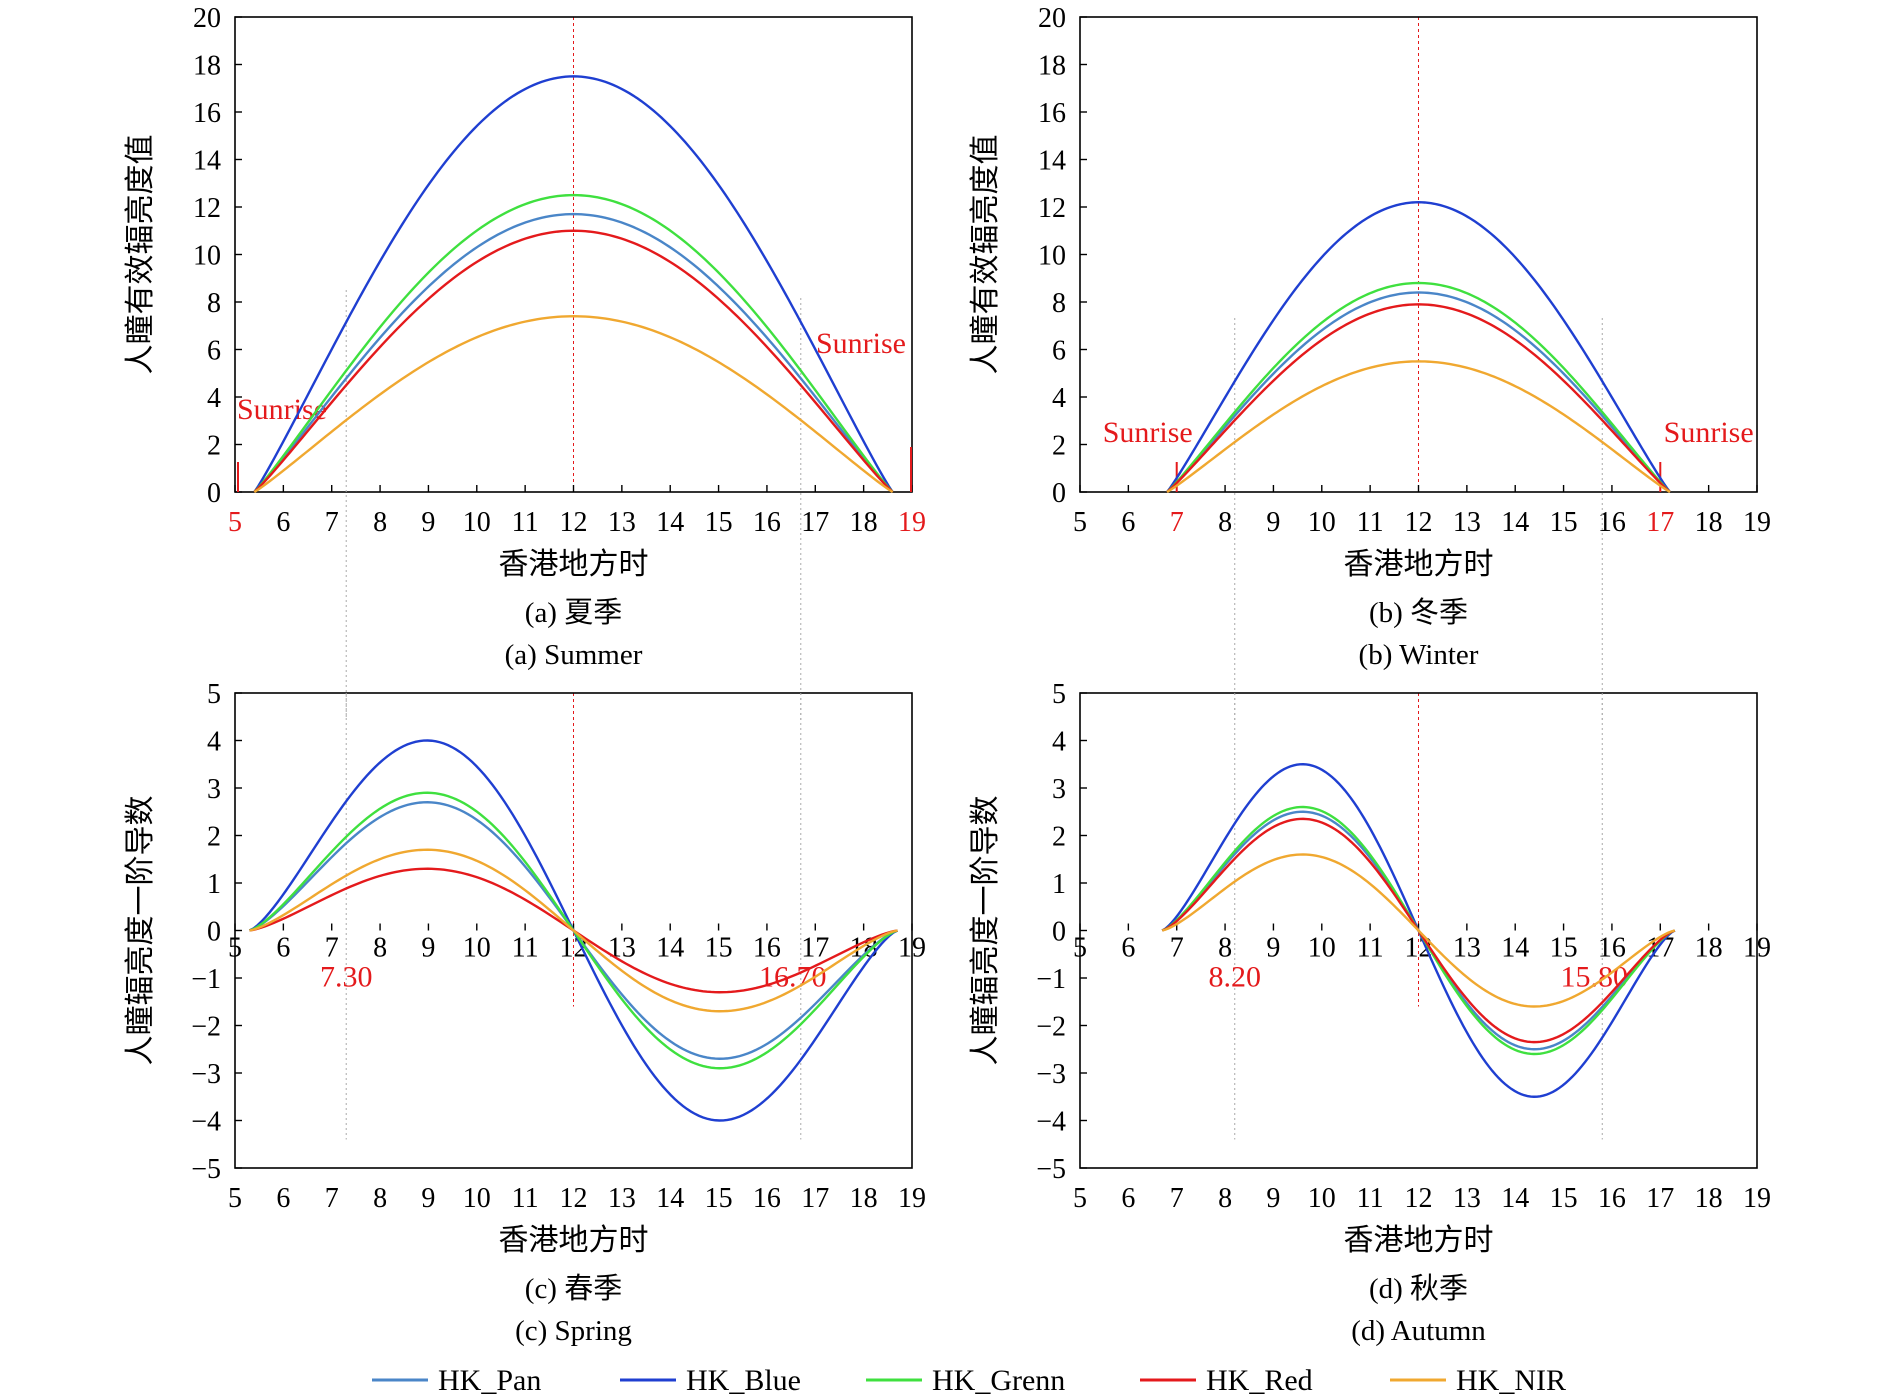 Image resolution: width=1890 pixels, height=1394 pixels. Describe the element at coordinates (1059, 884) in the screenshot. I see `y-tick-label: 1` at that location.